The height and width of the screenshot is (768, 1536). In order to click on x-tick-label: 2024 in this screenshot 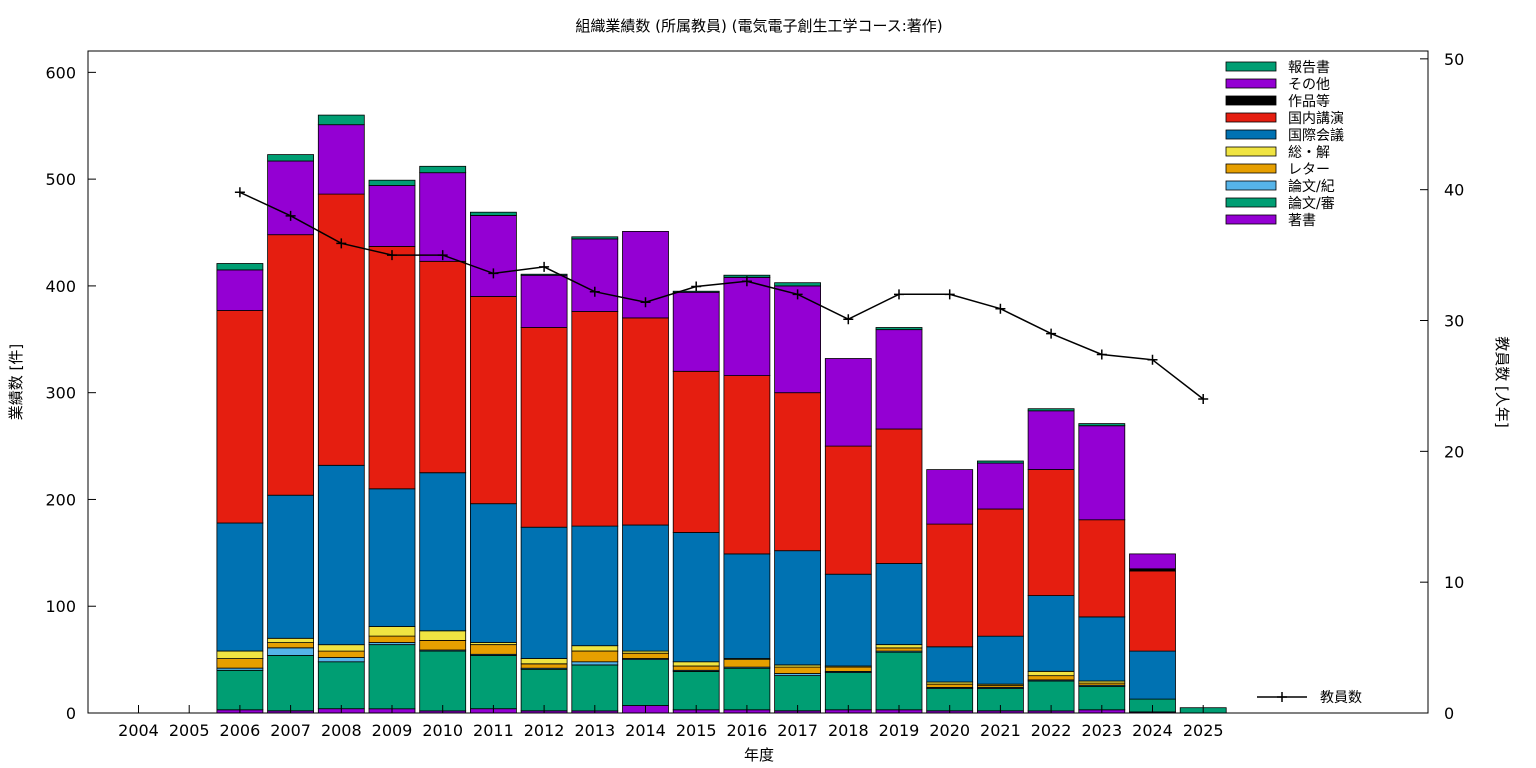, I will do `click(1152, 730)`.